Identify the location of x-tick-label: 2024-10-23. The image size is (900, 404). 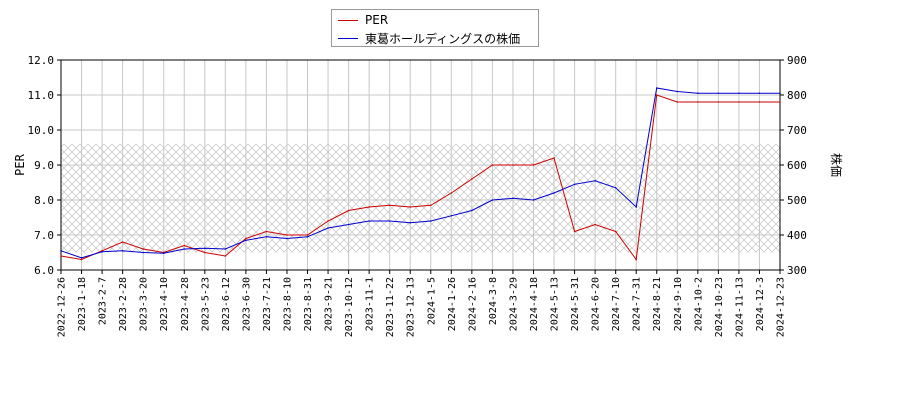
(719, 307).